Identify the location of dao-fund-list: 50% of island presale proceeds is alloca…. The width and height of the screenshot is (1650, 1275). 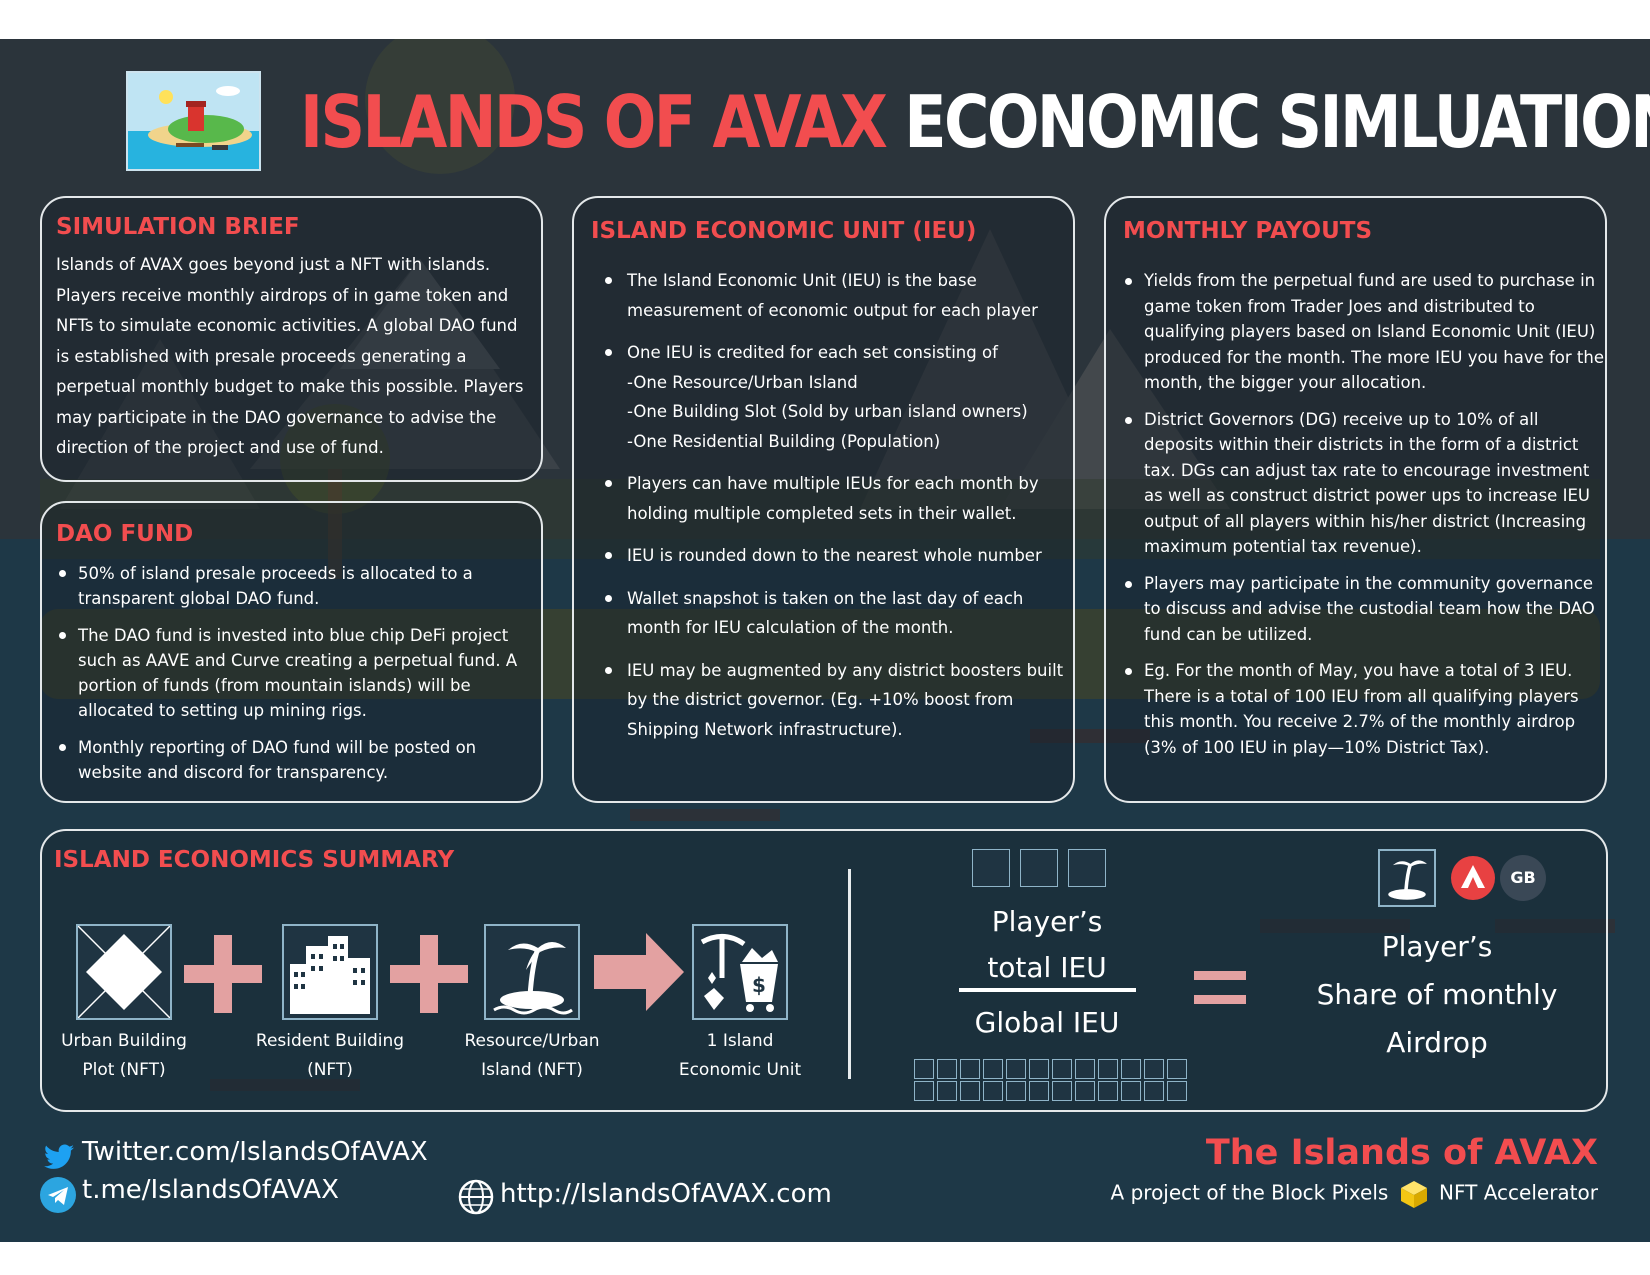
(295, 679).